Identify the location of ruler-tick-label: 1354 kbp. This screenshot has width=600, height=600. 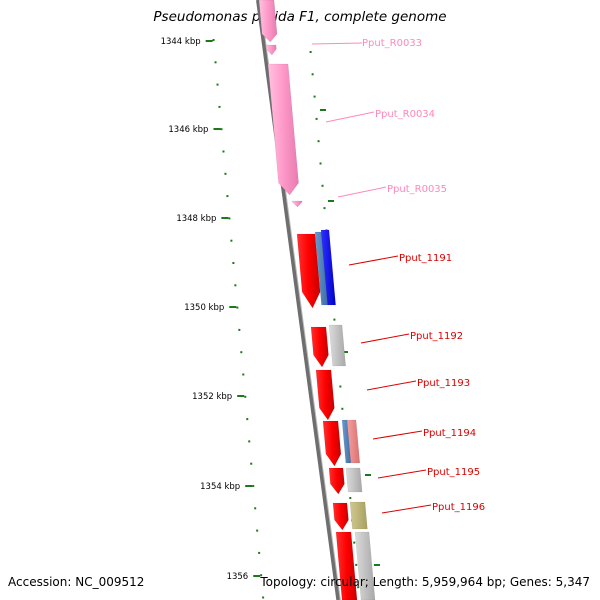
(220, 487).